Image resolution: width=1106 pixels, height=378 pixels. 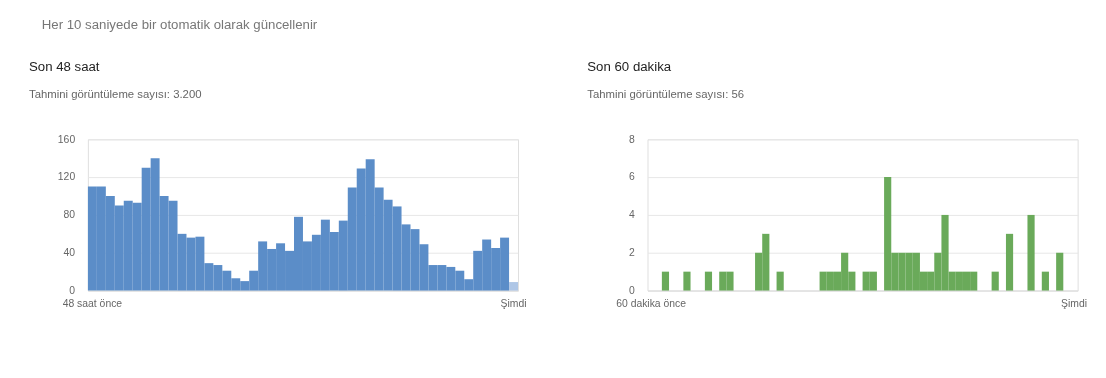 I want to click on y-tick-label: 4, so click(x=631, y=215).